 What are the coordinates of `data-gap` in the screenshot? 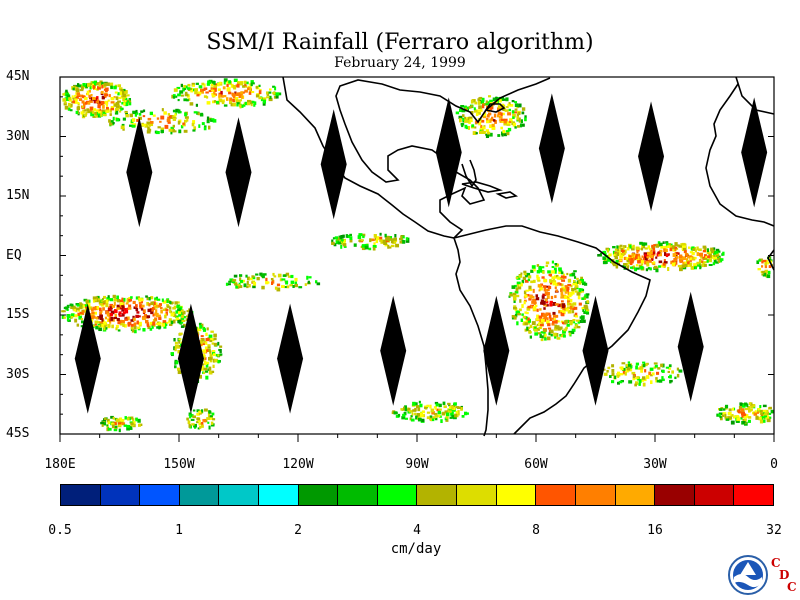 It's located at (551, 148).